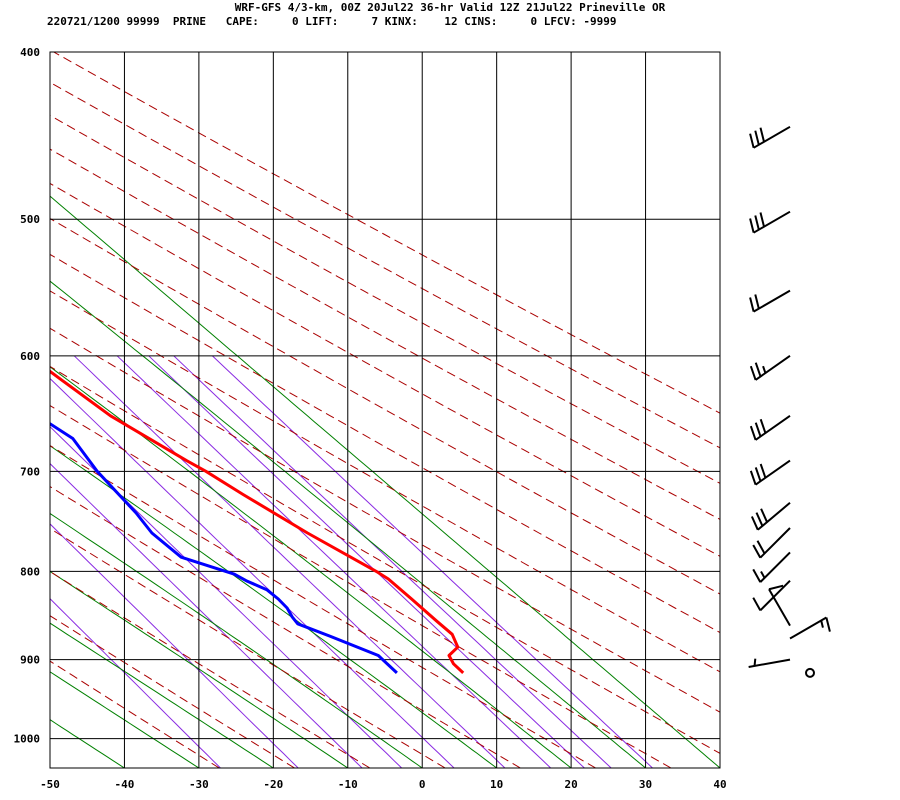 Image resolution: width=900 pixels, height=800 pixels. What do you see at coordinates (496, 784) in the screenshot?
I see `x-tick-label: 10` at bounding box center [496, 784].